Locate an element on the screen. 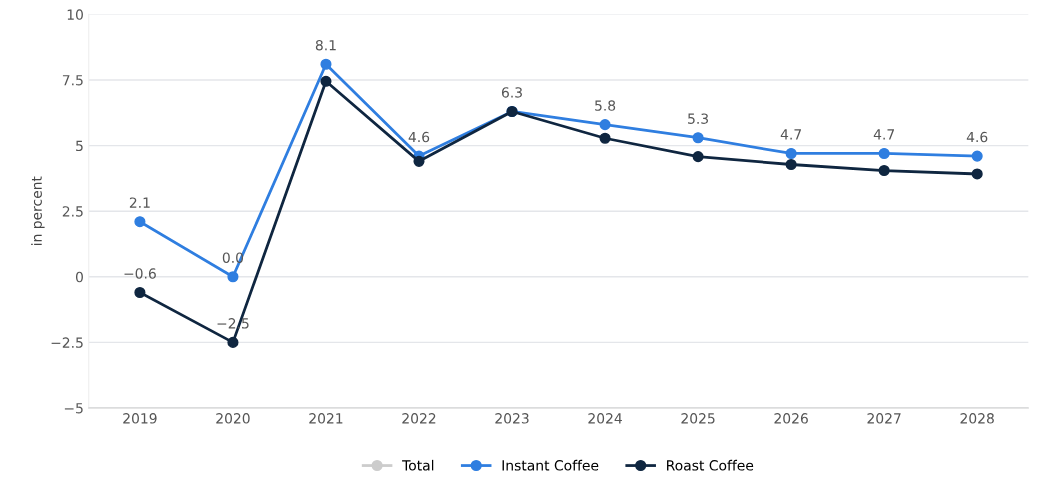  y-tick-label: 10 is located at coordinates (75, 14).